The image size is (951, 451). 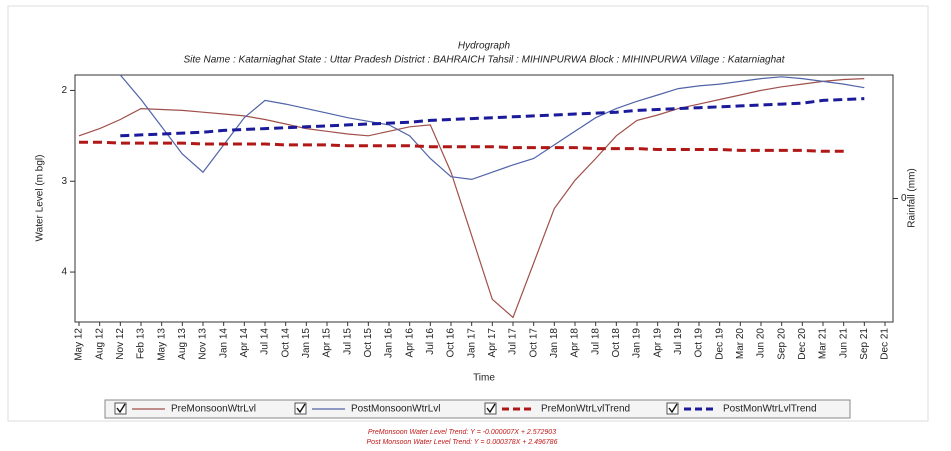 What do you see at coordinates (912, 197) in the screenshot?
I see `y2-axis-label: Rainfall (mm)` at bounding box center [912, 197].